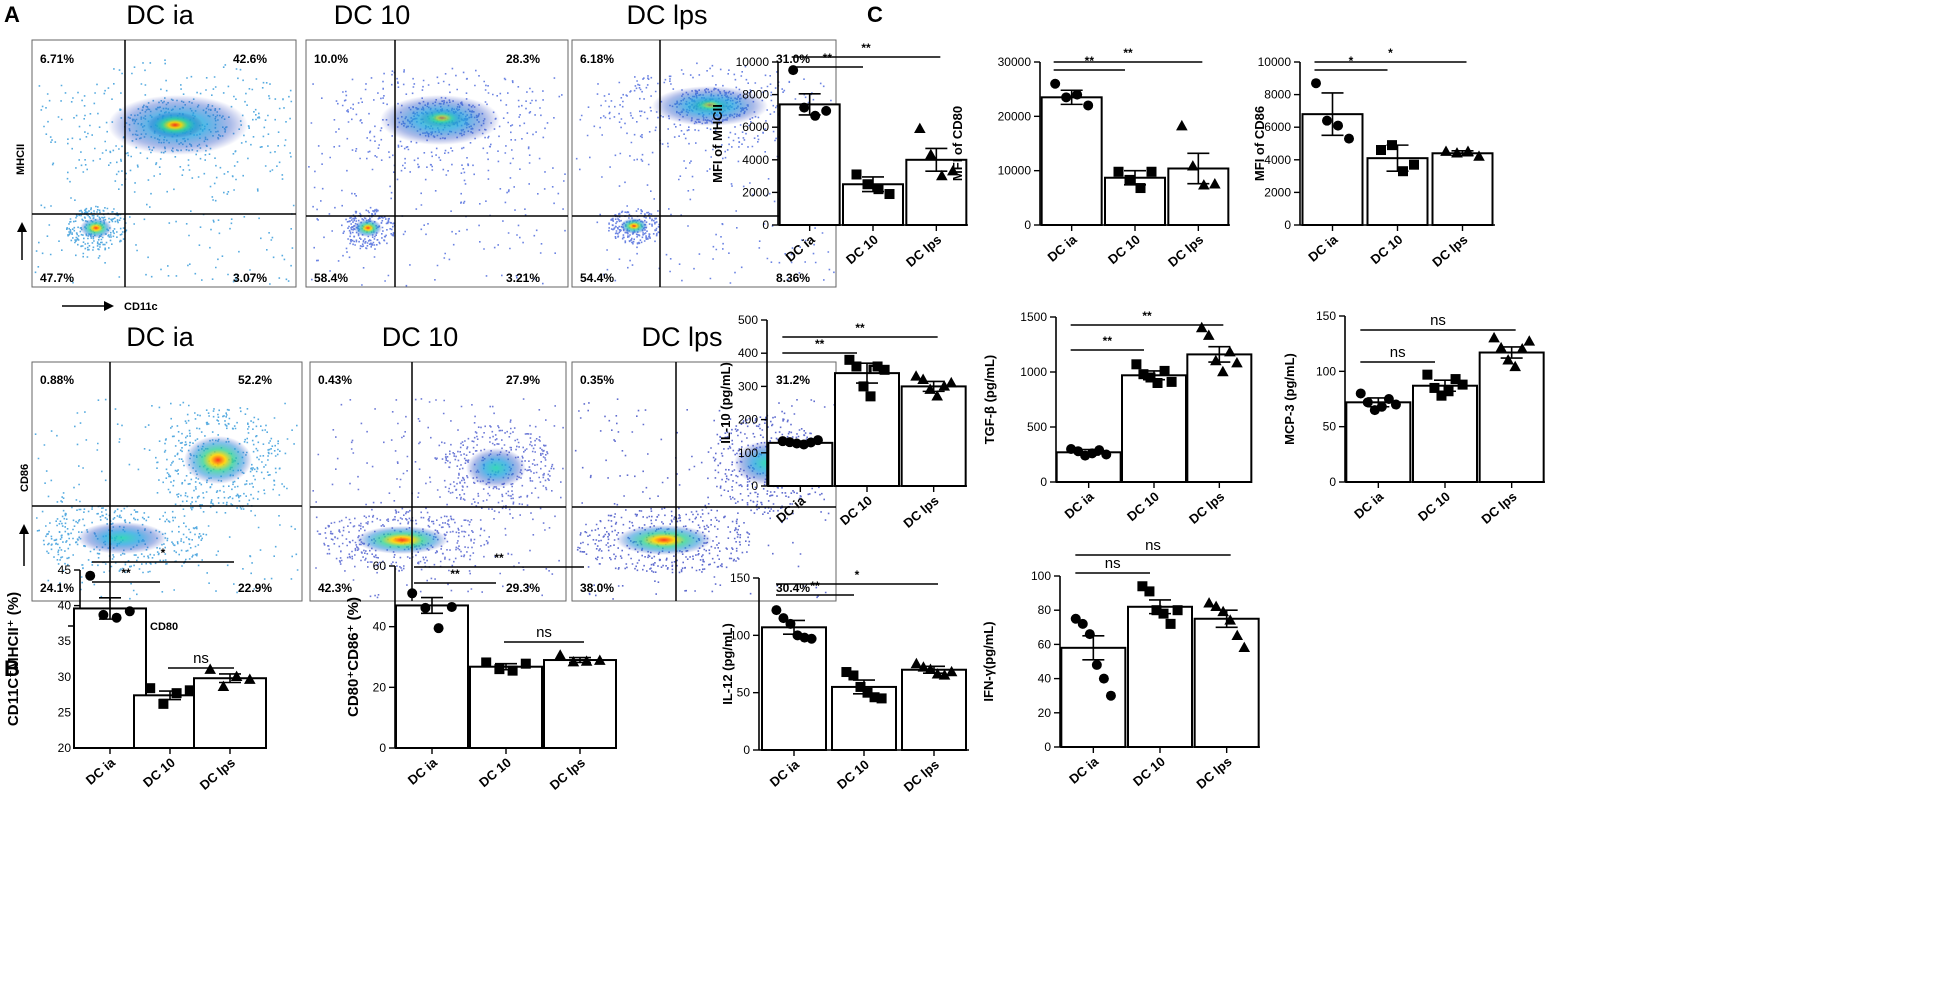 This screenshot has height=995, width=1951. I want to click on y-tick-label: 4000, so click(1277, 160).